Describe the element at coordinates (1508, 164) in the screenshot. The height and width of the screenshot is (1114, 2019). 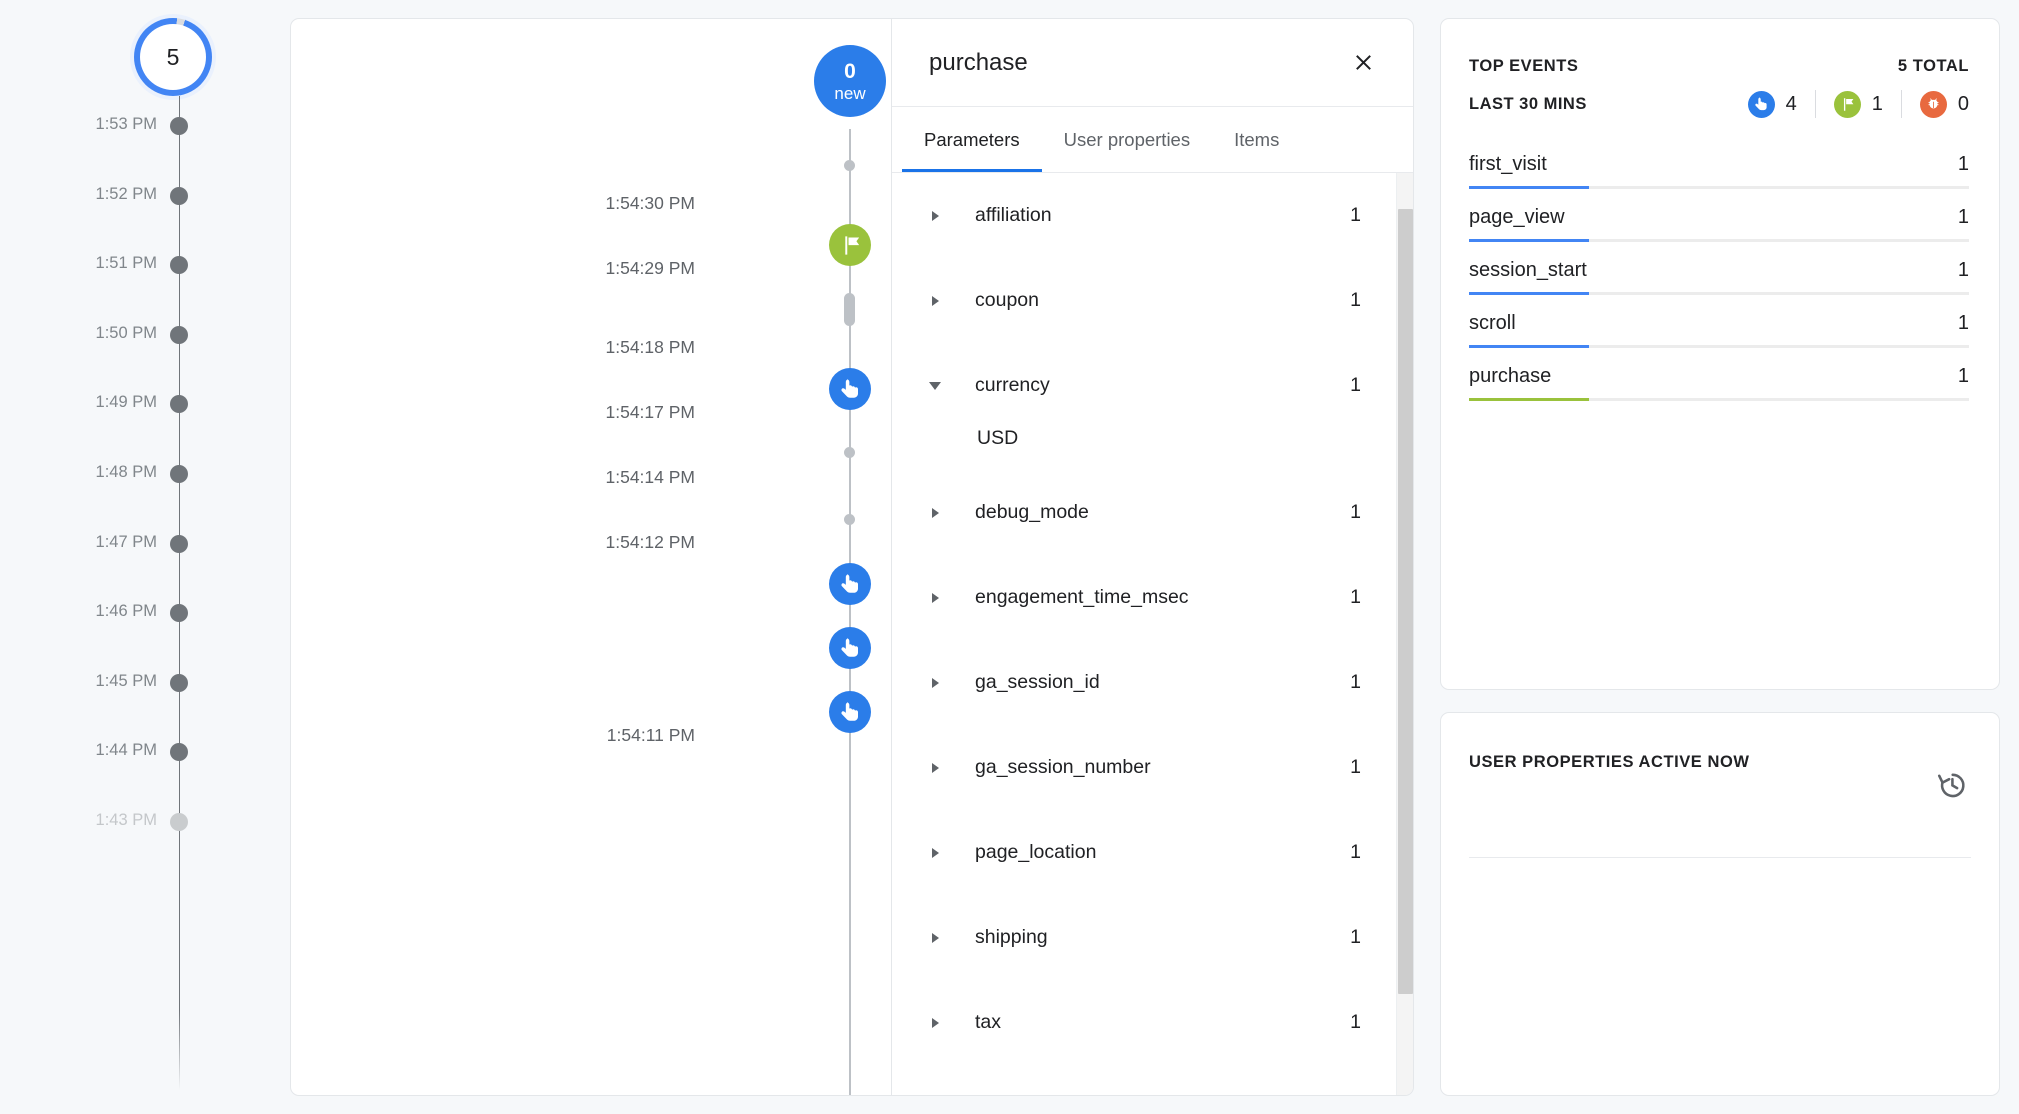
I see `top-event-name: first_visit` at that location.